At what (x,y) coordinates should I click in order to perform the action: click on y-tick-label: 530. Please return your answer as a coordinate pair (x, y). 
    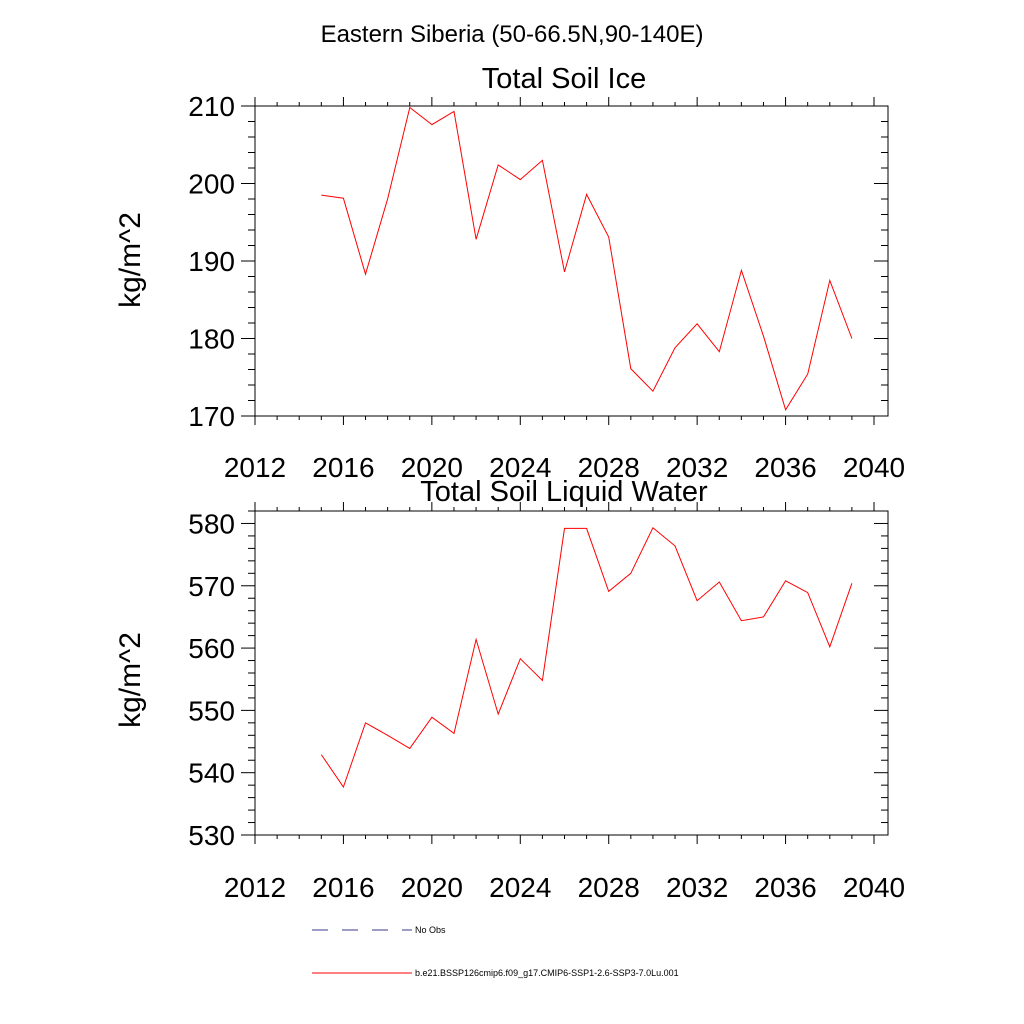
    Looking at the image, I should click on (211, 835).